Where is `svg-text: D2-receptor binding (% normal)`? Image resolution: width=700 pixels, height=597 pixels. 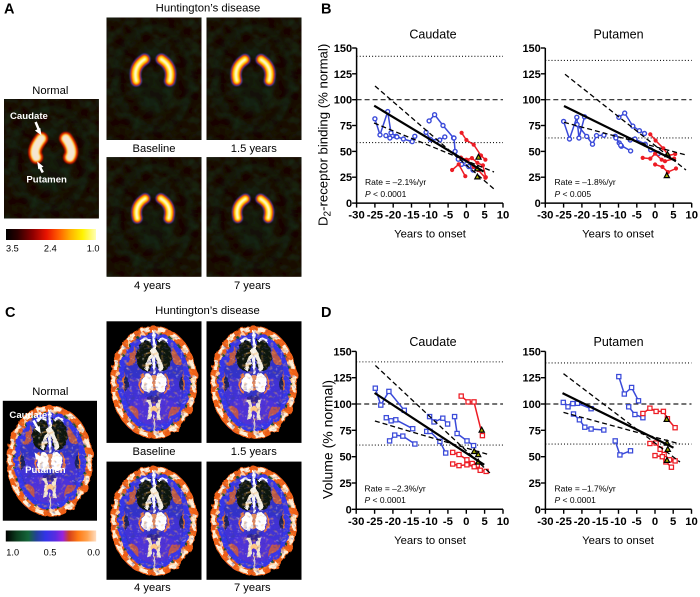
svg-text: D2-receptor binding (% normal) is located at coordinates (325, 135).